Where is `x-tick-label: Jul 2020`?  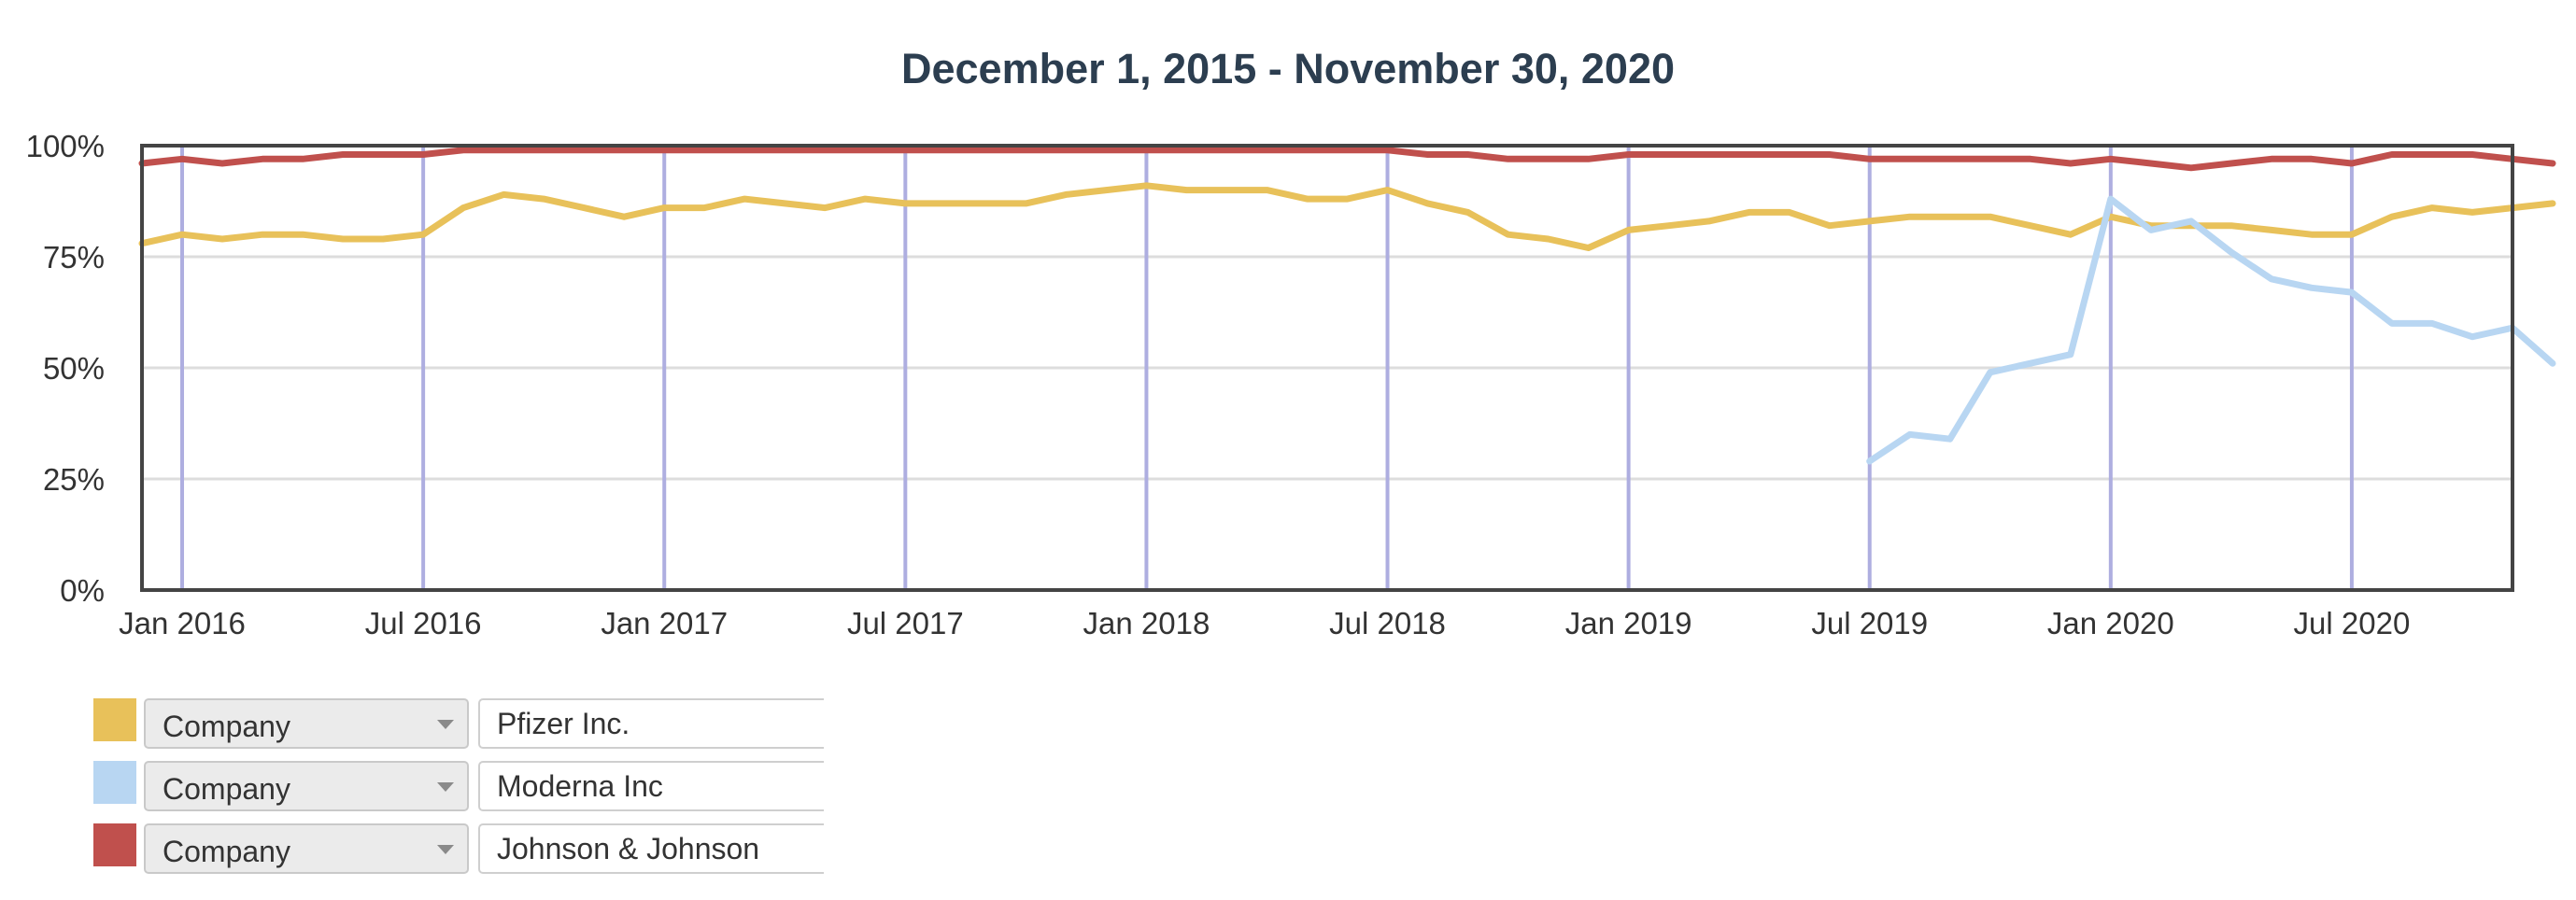 x-tick-label: Jul 2020 is located at coordinates (2352, 623).